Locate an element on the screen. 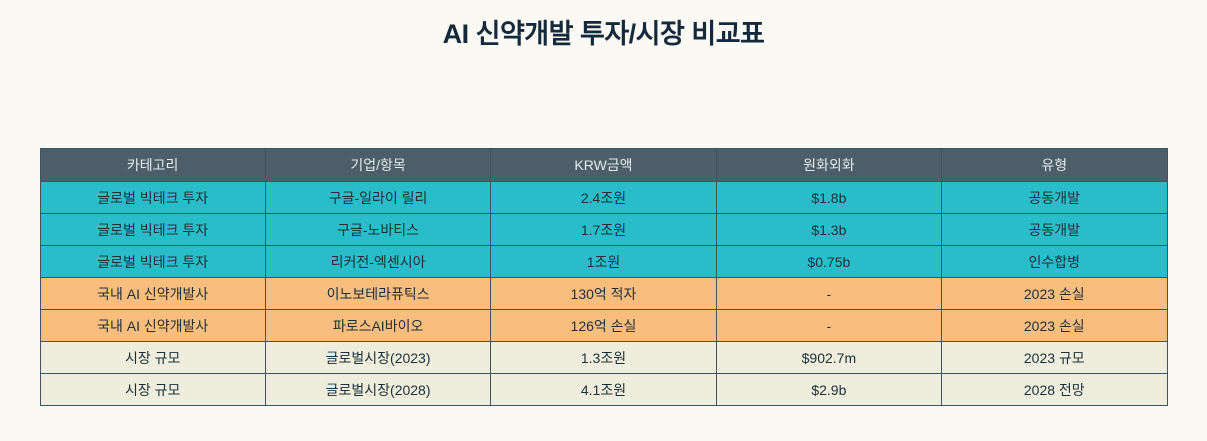 This screenshot has width=1207, height=441. column-header: KRW금액 is located at coordinates (603, 165).